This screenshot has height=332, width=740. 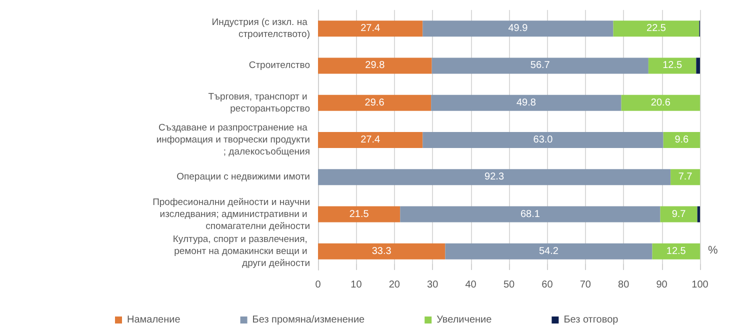 I want to click on data-label: 9.6, so click(x=682, y=140).